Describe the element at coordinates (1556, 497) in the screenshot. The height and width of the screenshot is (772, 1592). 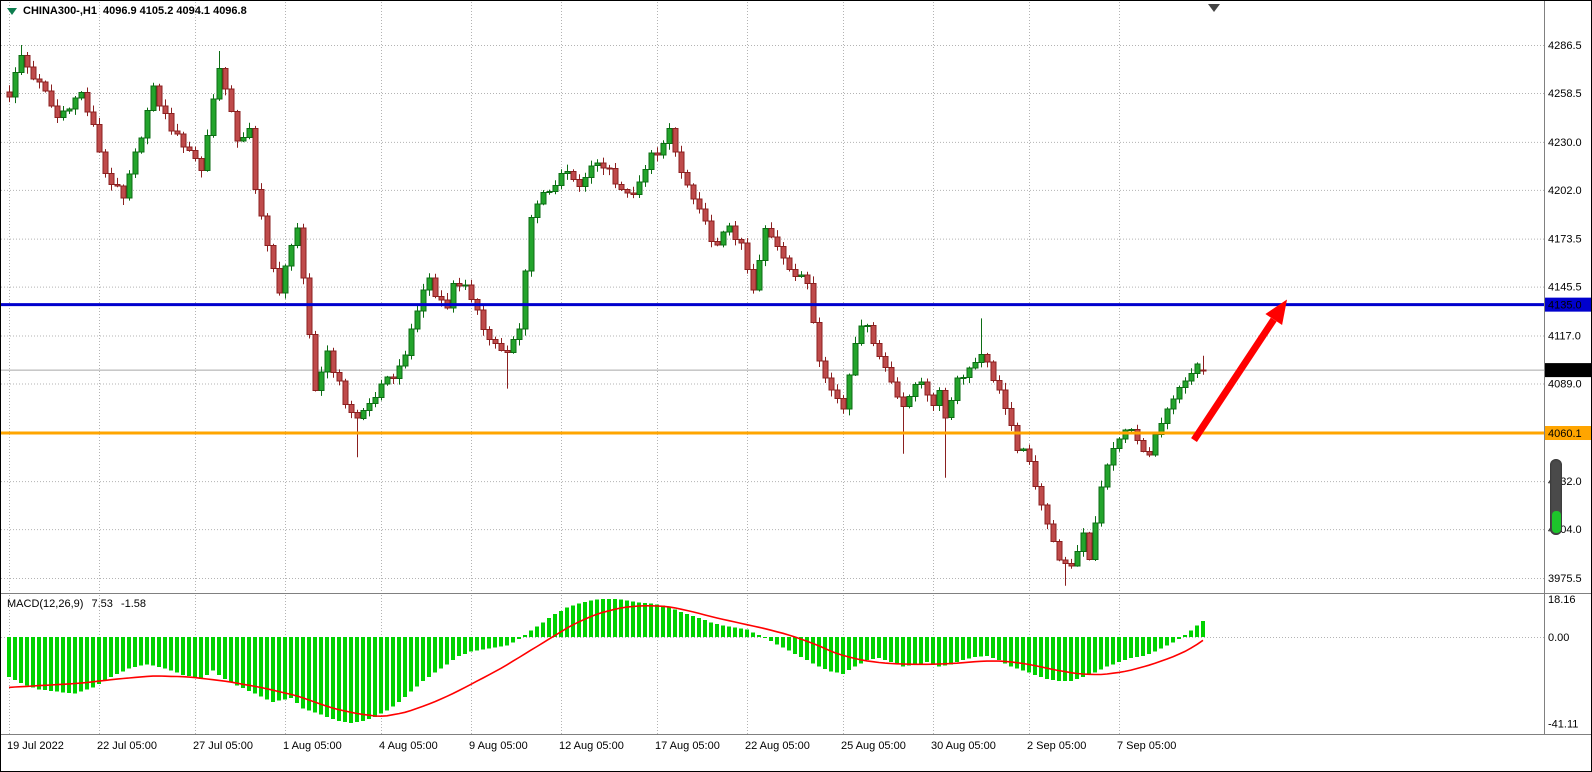
I see `side-scrollbar` at that location.